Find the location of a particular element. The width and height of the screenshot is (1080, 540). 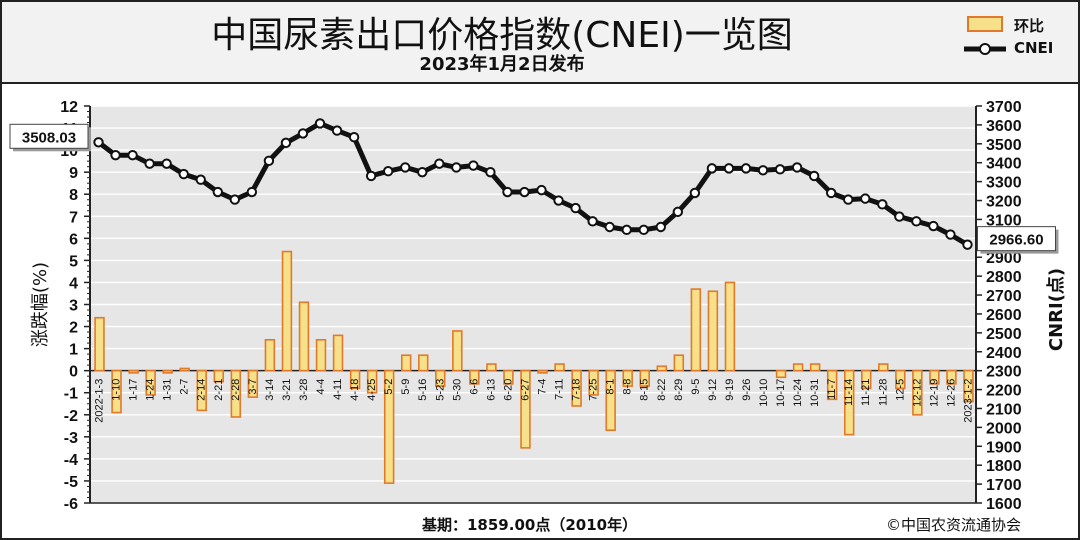

legend-line-swatch is located at coordinates (985, 49).